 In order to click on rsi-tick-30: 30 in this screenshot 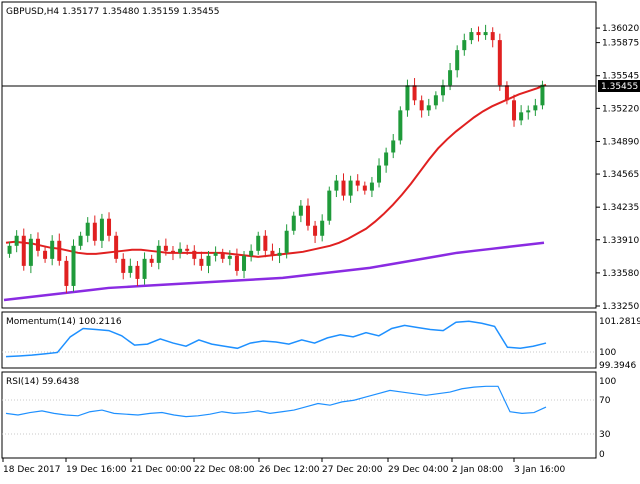, I will do `click(605, 435)`.